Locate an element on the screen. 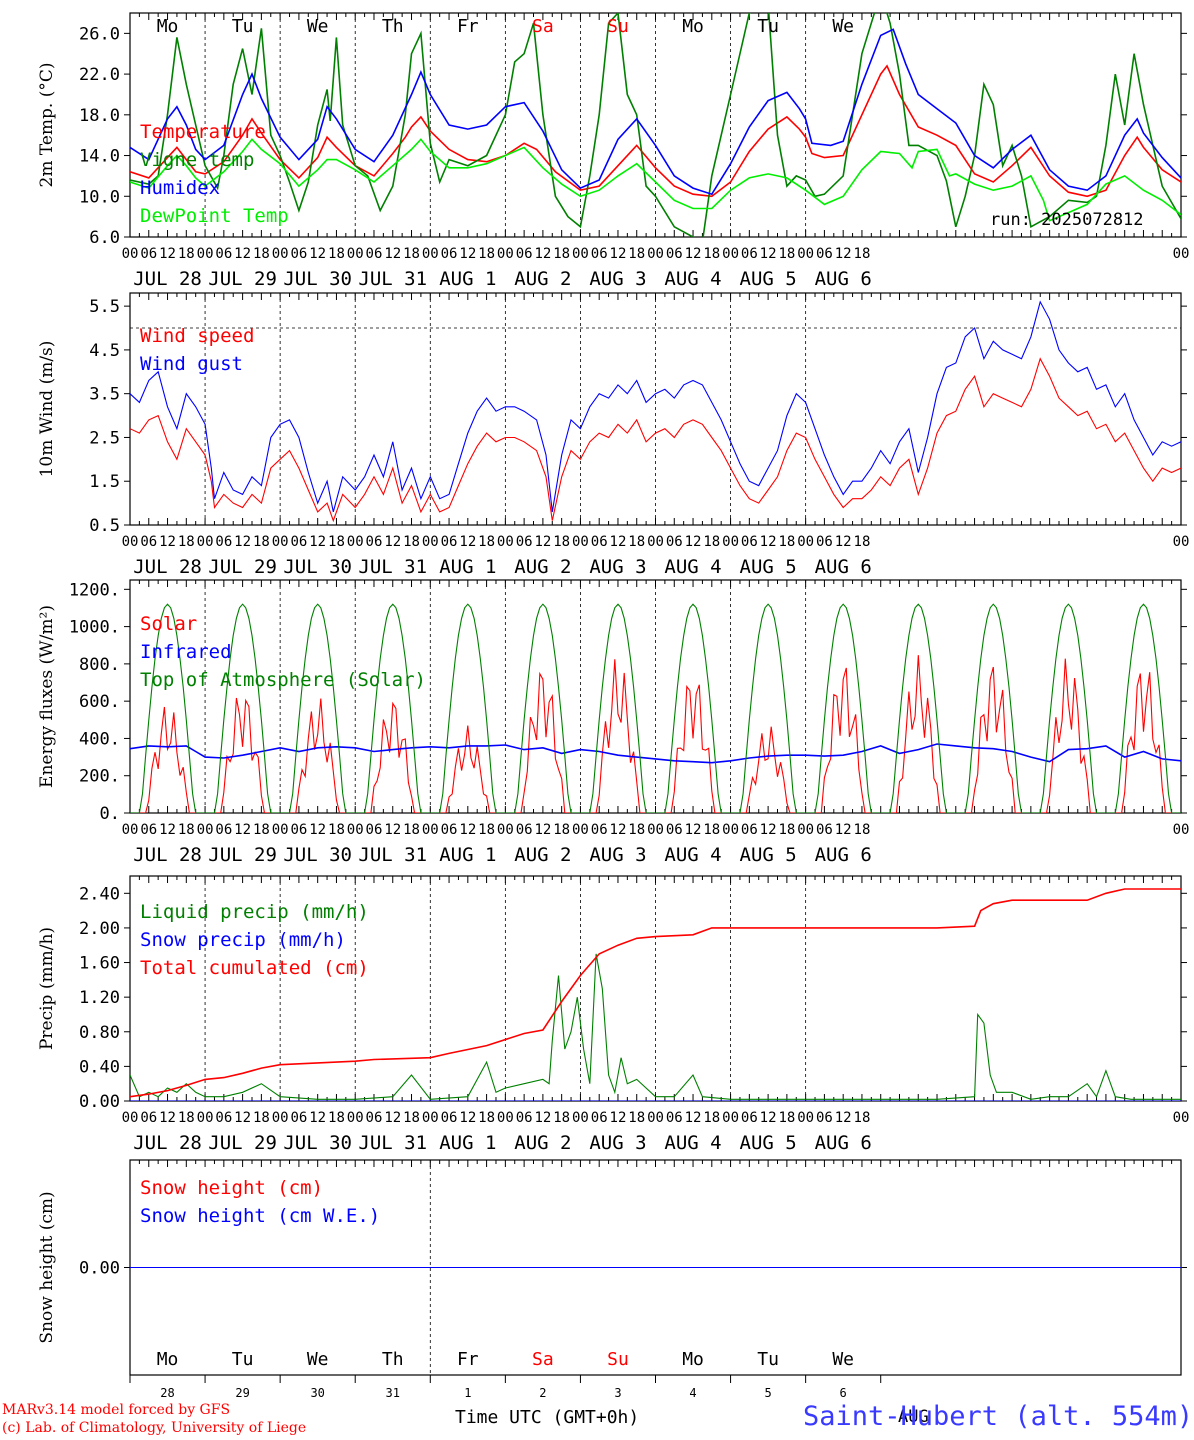 Image resolution: width=1194 pixels, height=1440 pixels. y-tick-label: 0.5 is located at coordinates (104, 526).